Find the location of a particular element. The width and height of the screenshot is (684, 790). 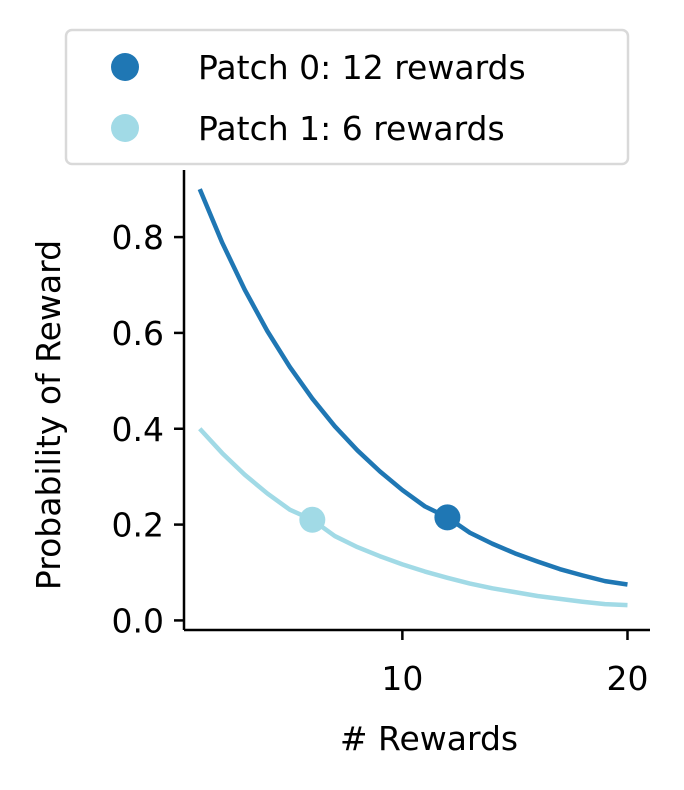

y-ticks: 0.0 0.2 0.4 0.6 0.8 is located at coordinates (148, 429).